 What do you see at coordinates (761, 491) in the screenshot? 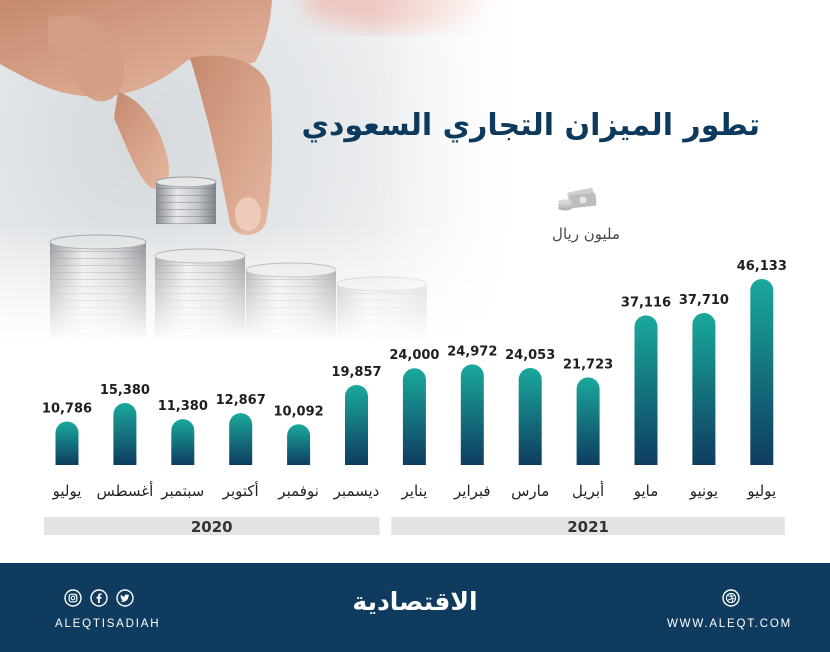
I see `month-label-12: يوليو` at bounding box center [761, 491].